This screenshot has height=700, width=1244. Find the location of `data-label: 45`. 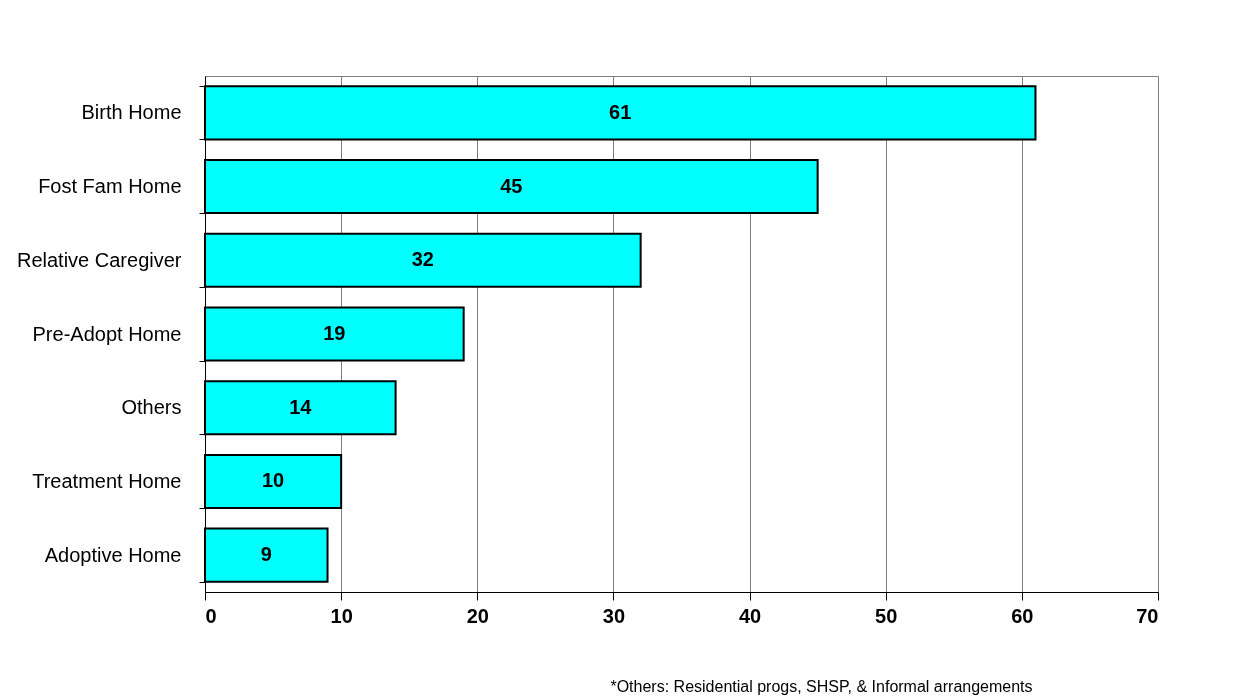

data-label: 45 is located at coordinates (511, 185).